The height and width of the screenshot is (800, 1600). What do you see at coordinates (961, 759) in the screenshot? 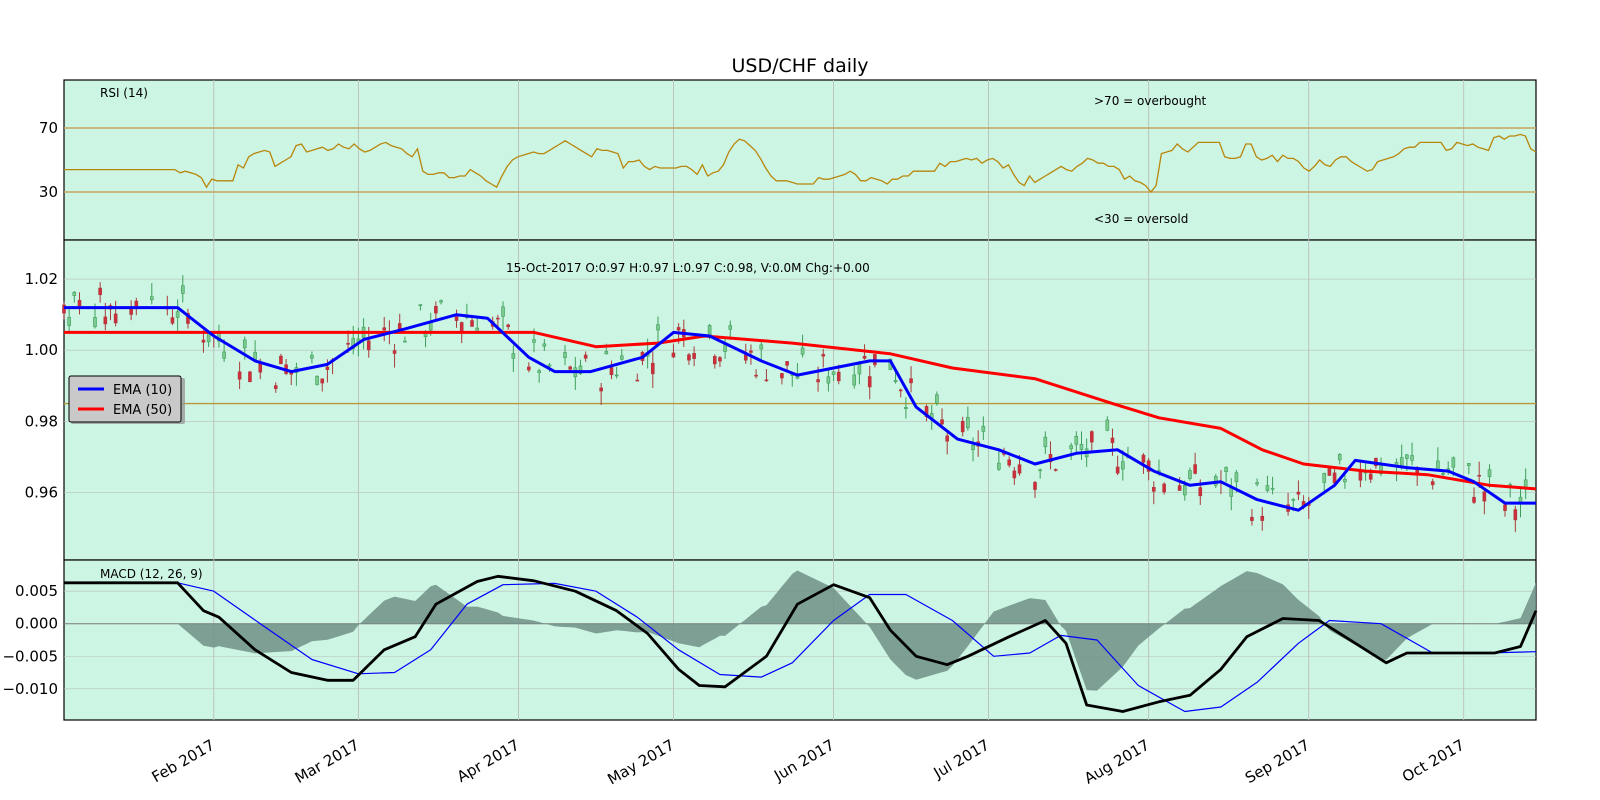
I see `x-tick-label: Jul 2017` at bounding box center [961, 759].